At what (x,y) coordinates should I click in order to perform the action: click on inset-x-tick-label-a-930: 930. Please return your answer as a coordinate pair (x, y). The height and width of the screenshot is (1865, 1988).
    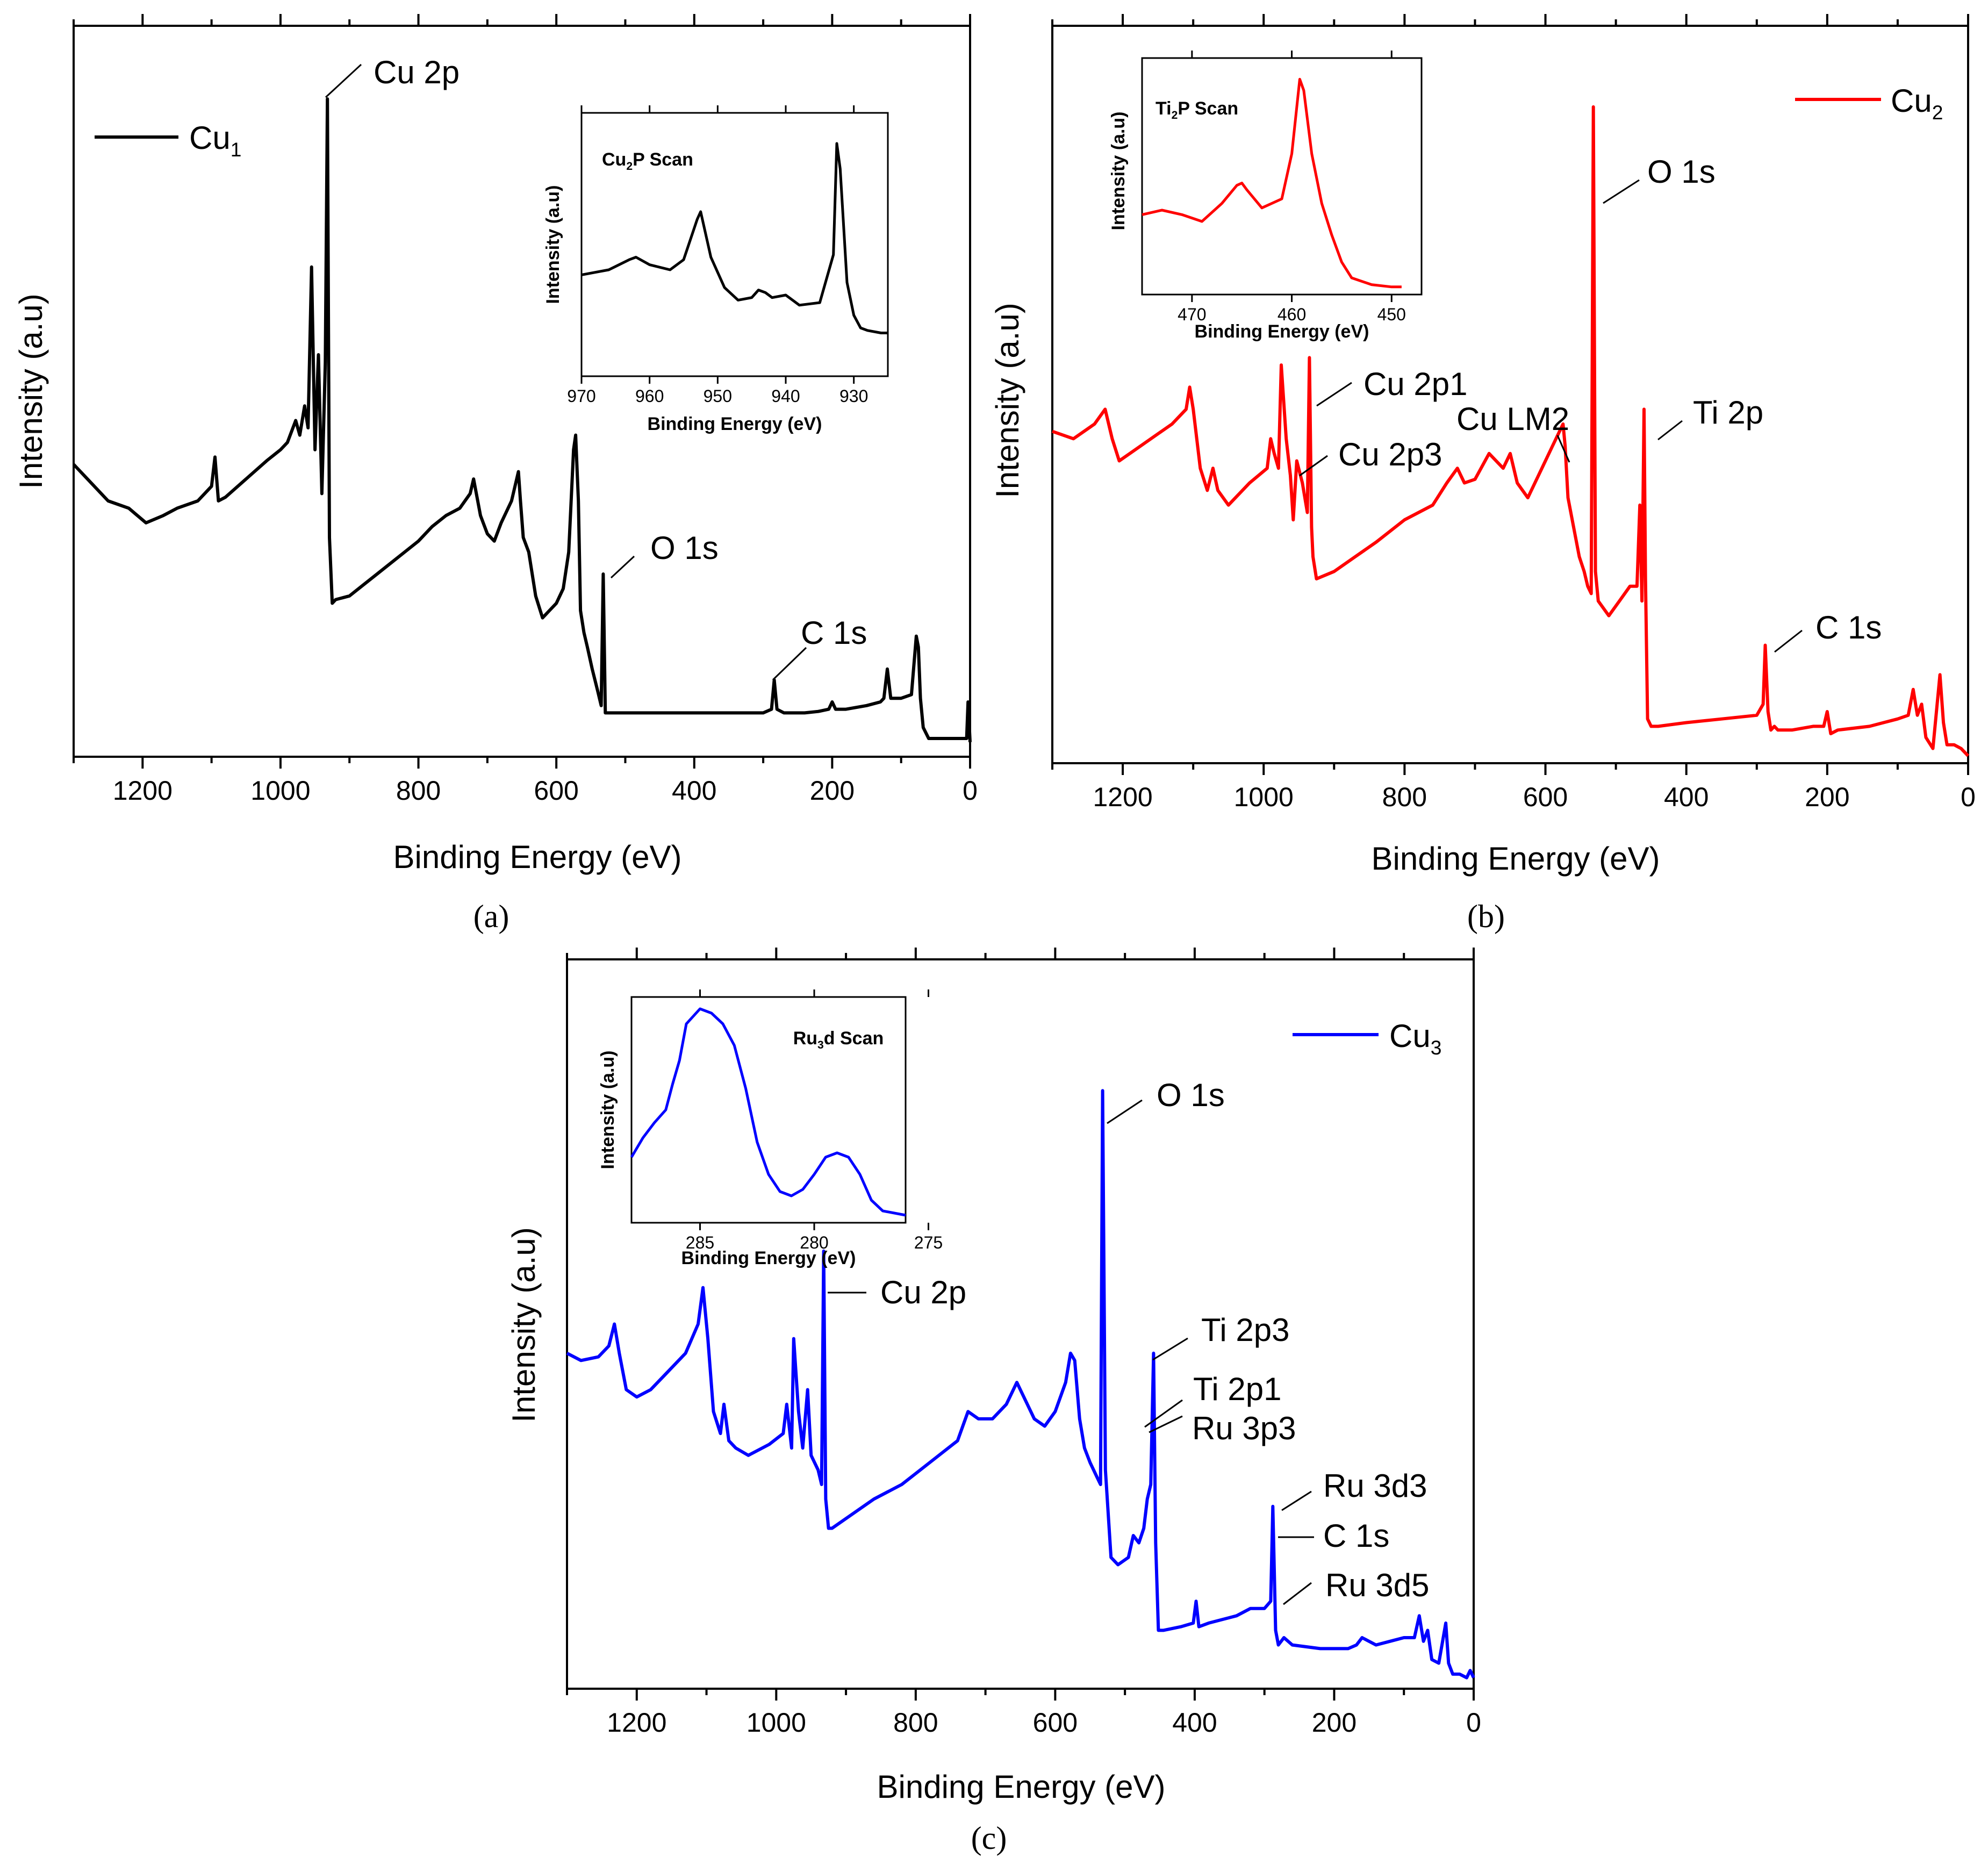
    Looking at the image, I should click on (853, 396).